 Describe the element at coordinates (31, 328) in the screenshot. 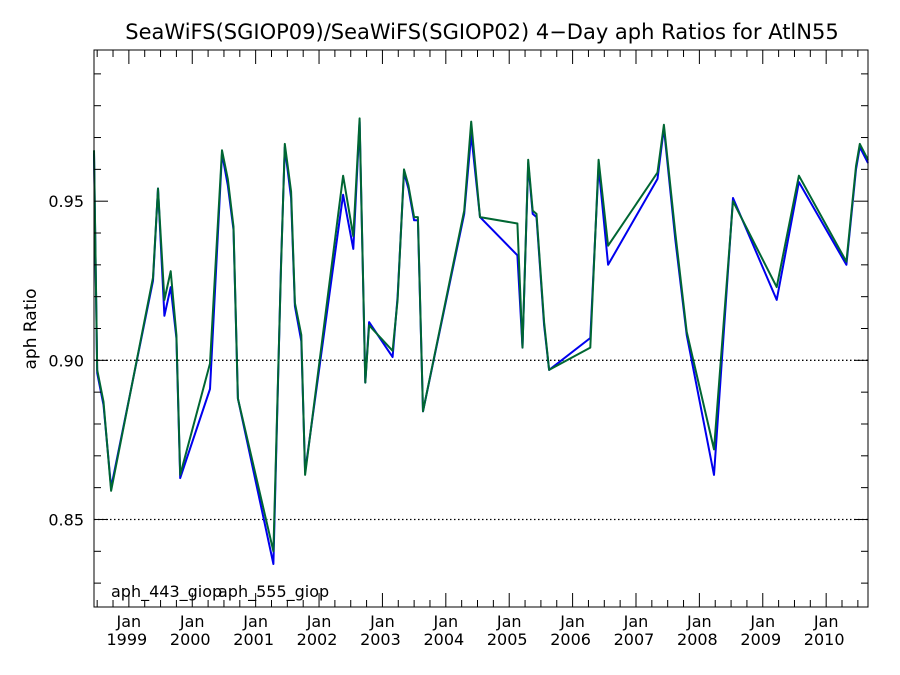

I see `y-axis-label: aph Ratio` at that location.